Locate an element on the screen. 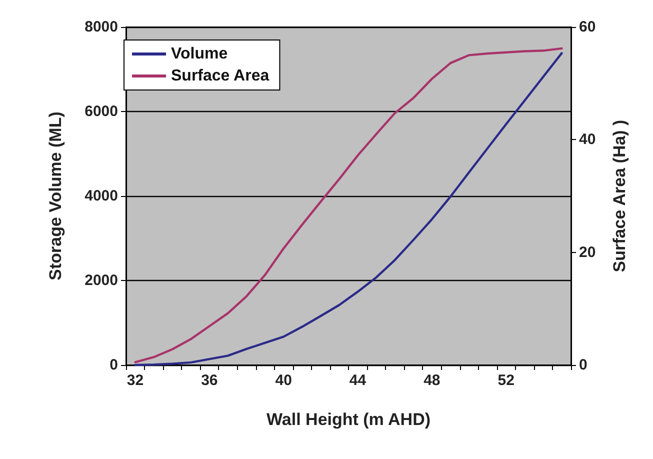 The height and width of the screenshot is (459, 653). y2-tick-label: 20 is located at coordinates (587, 252).